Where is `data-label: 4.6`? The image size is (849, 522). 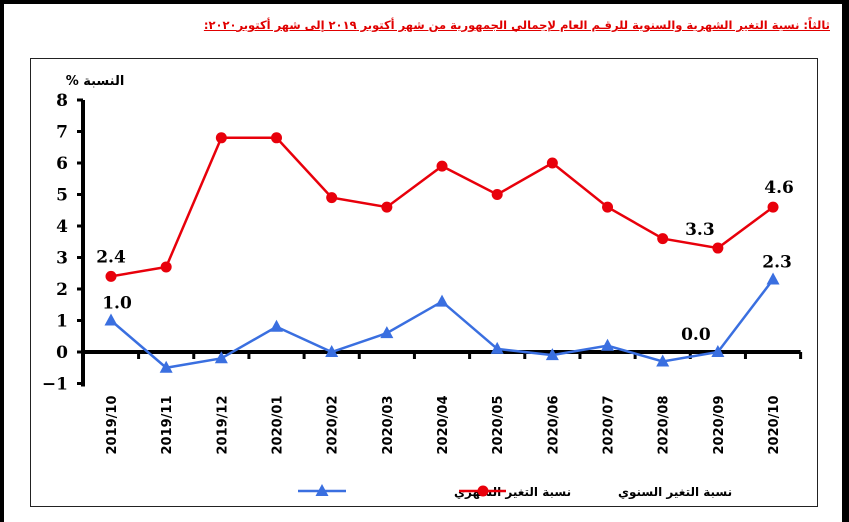
data-label: 4.6 is located at coordinates (779, 188).